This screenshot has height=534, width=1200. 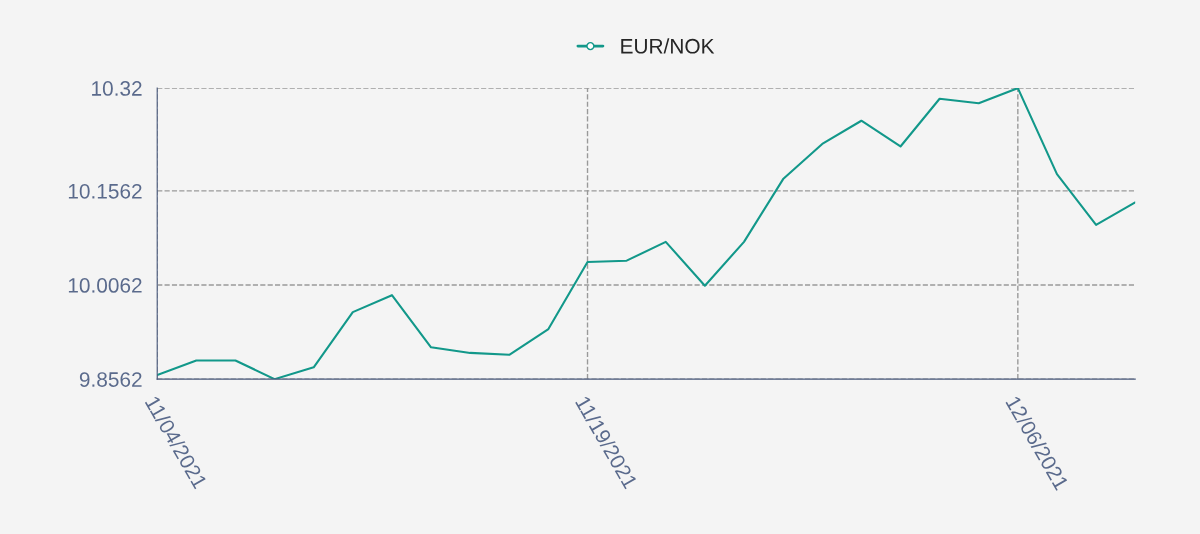 What do you see at coordinates (110, 379) in the screenshot?
I see `y-tick-label: 9.8562` at bounding box center [110, 379].